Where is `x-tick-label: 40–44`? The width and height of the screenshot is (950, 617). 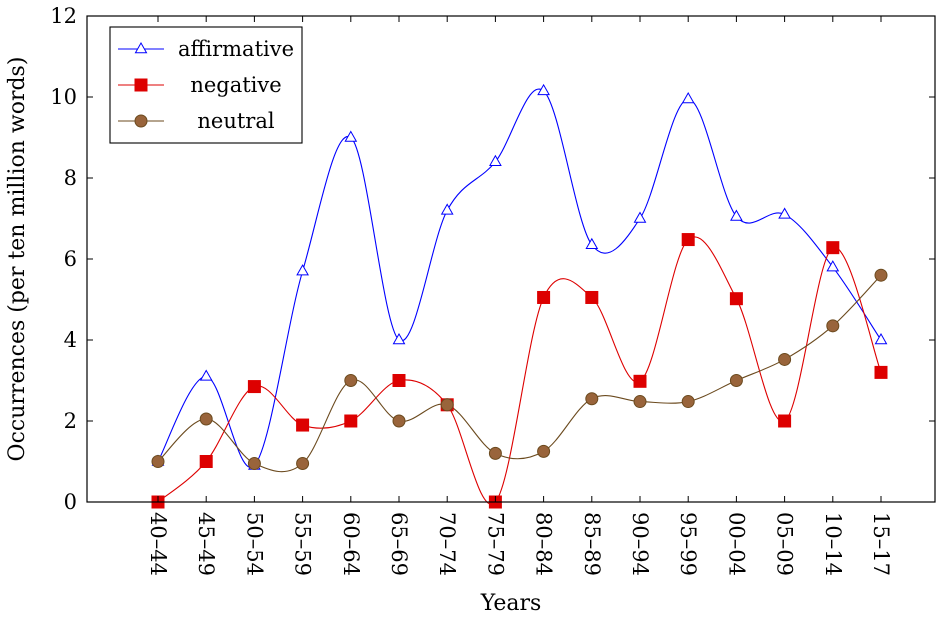
x-tick-label: 40–44 is located at coordinates (158, 544).